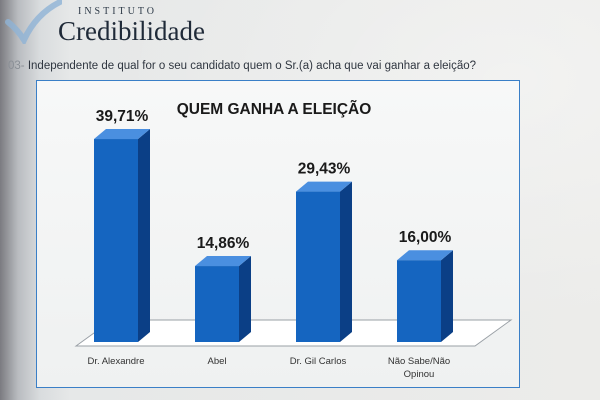  I want to click on category-label: Não Sabe/Não, so click(419, 361).